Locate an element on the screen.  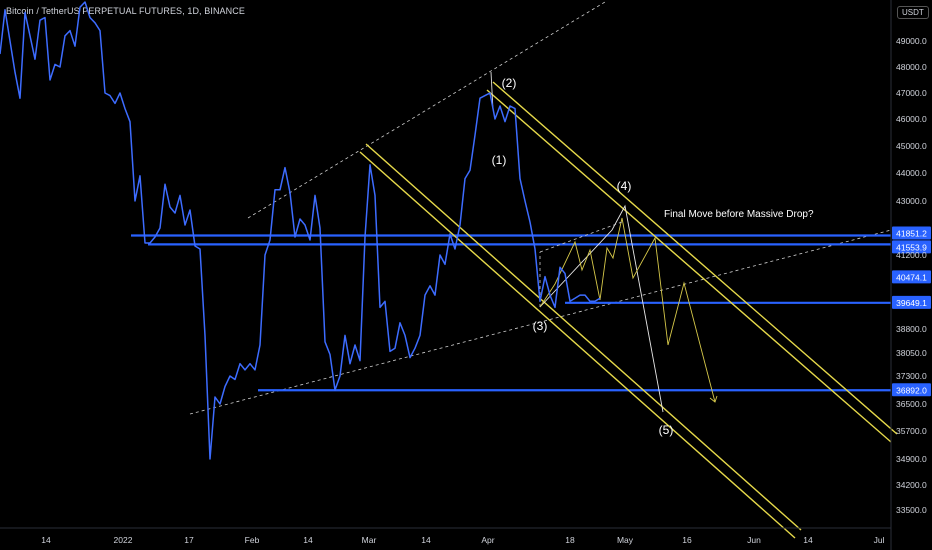
y-tick-label: 47000.0 is located at coordinates (911, 93).